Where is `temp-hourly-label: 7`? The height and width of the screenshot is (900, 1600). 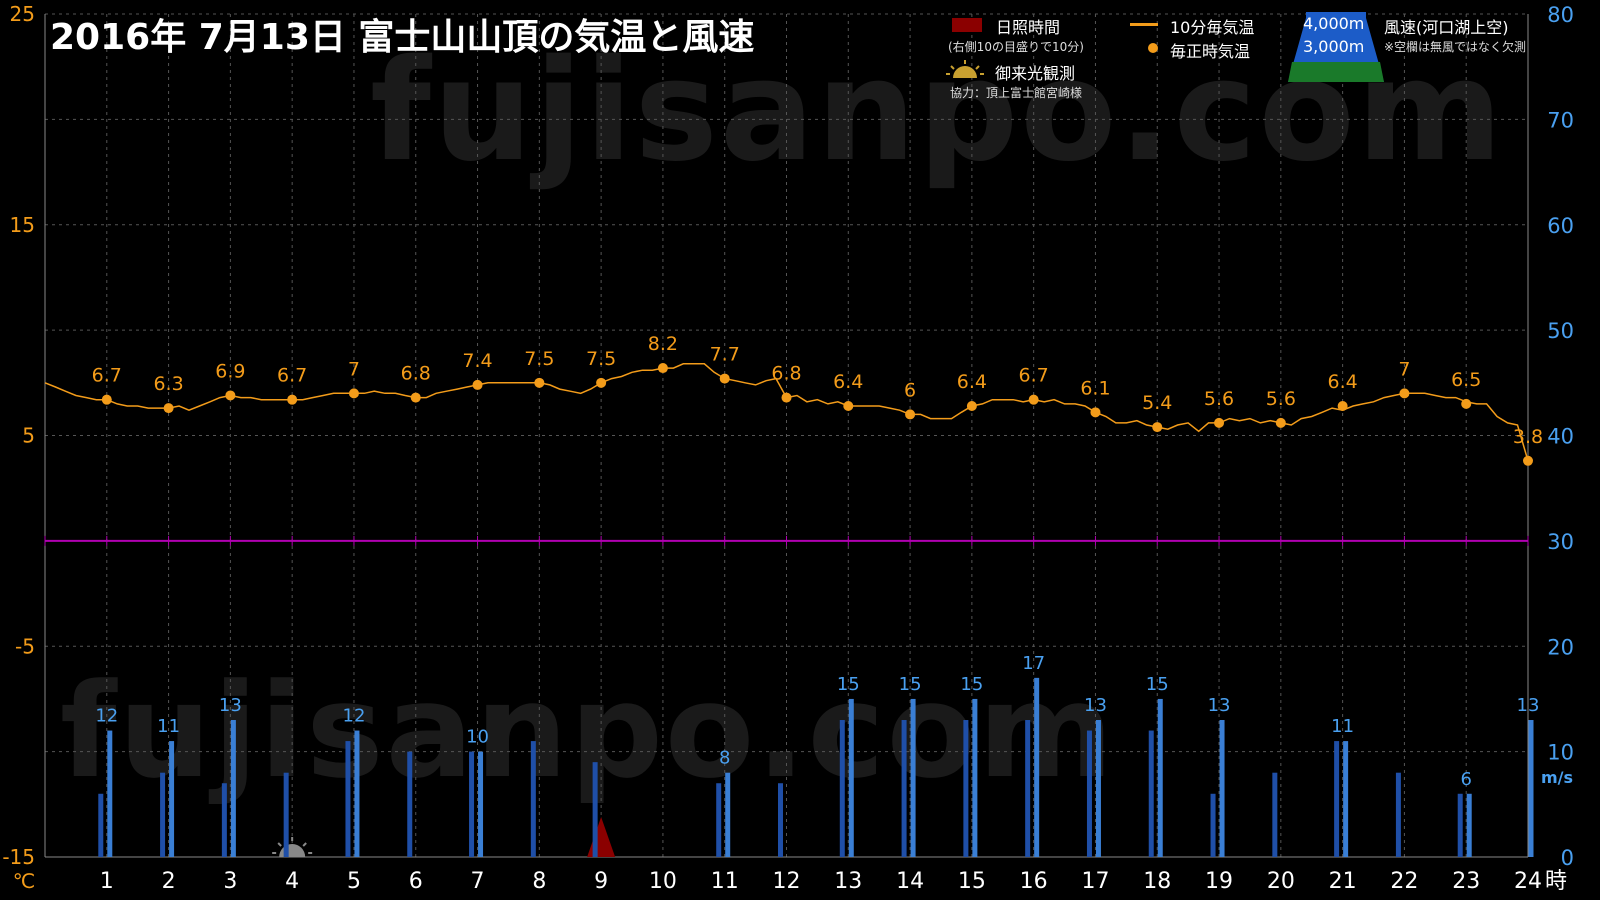 temp-hourly-label: 7 is located at coordinates (354, 369).